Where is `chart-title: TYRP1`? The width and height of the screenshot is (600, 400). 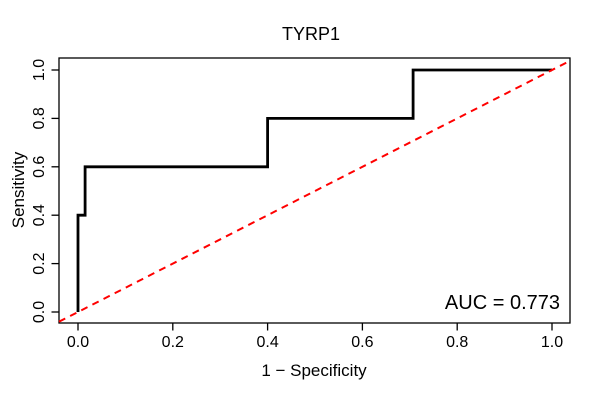 chart-title: TYRP1 is located at coordinates (311, 34).